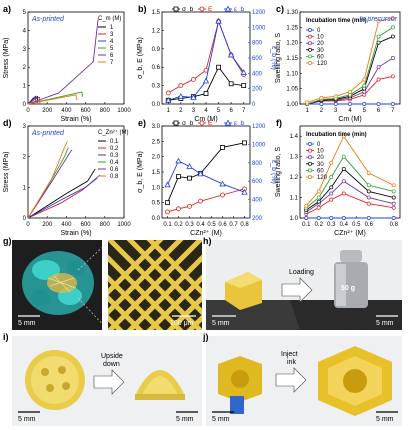  I want to click on y-tick-label: 2.5, so click(156, 142).